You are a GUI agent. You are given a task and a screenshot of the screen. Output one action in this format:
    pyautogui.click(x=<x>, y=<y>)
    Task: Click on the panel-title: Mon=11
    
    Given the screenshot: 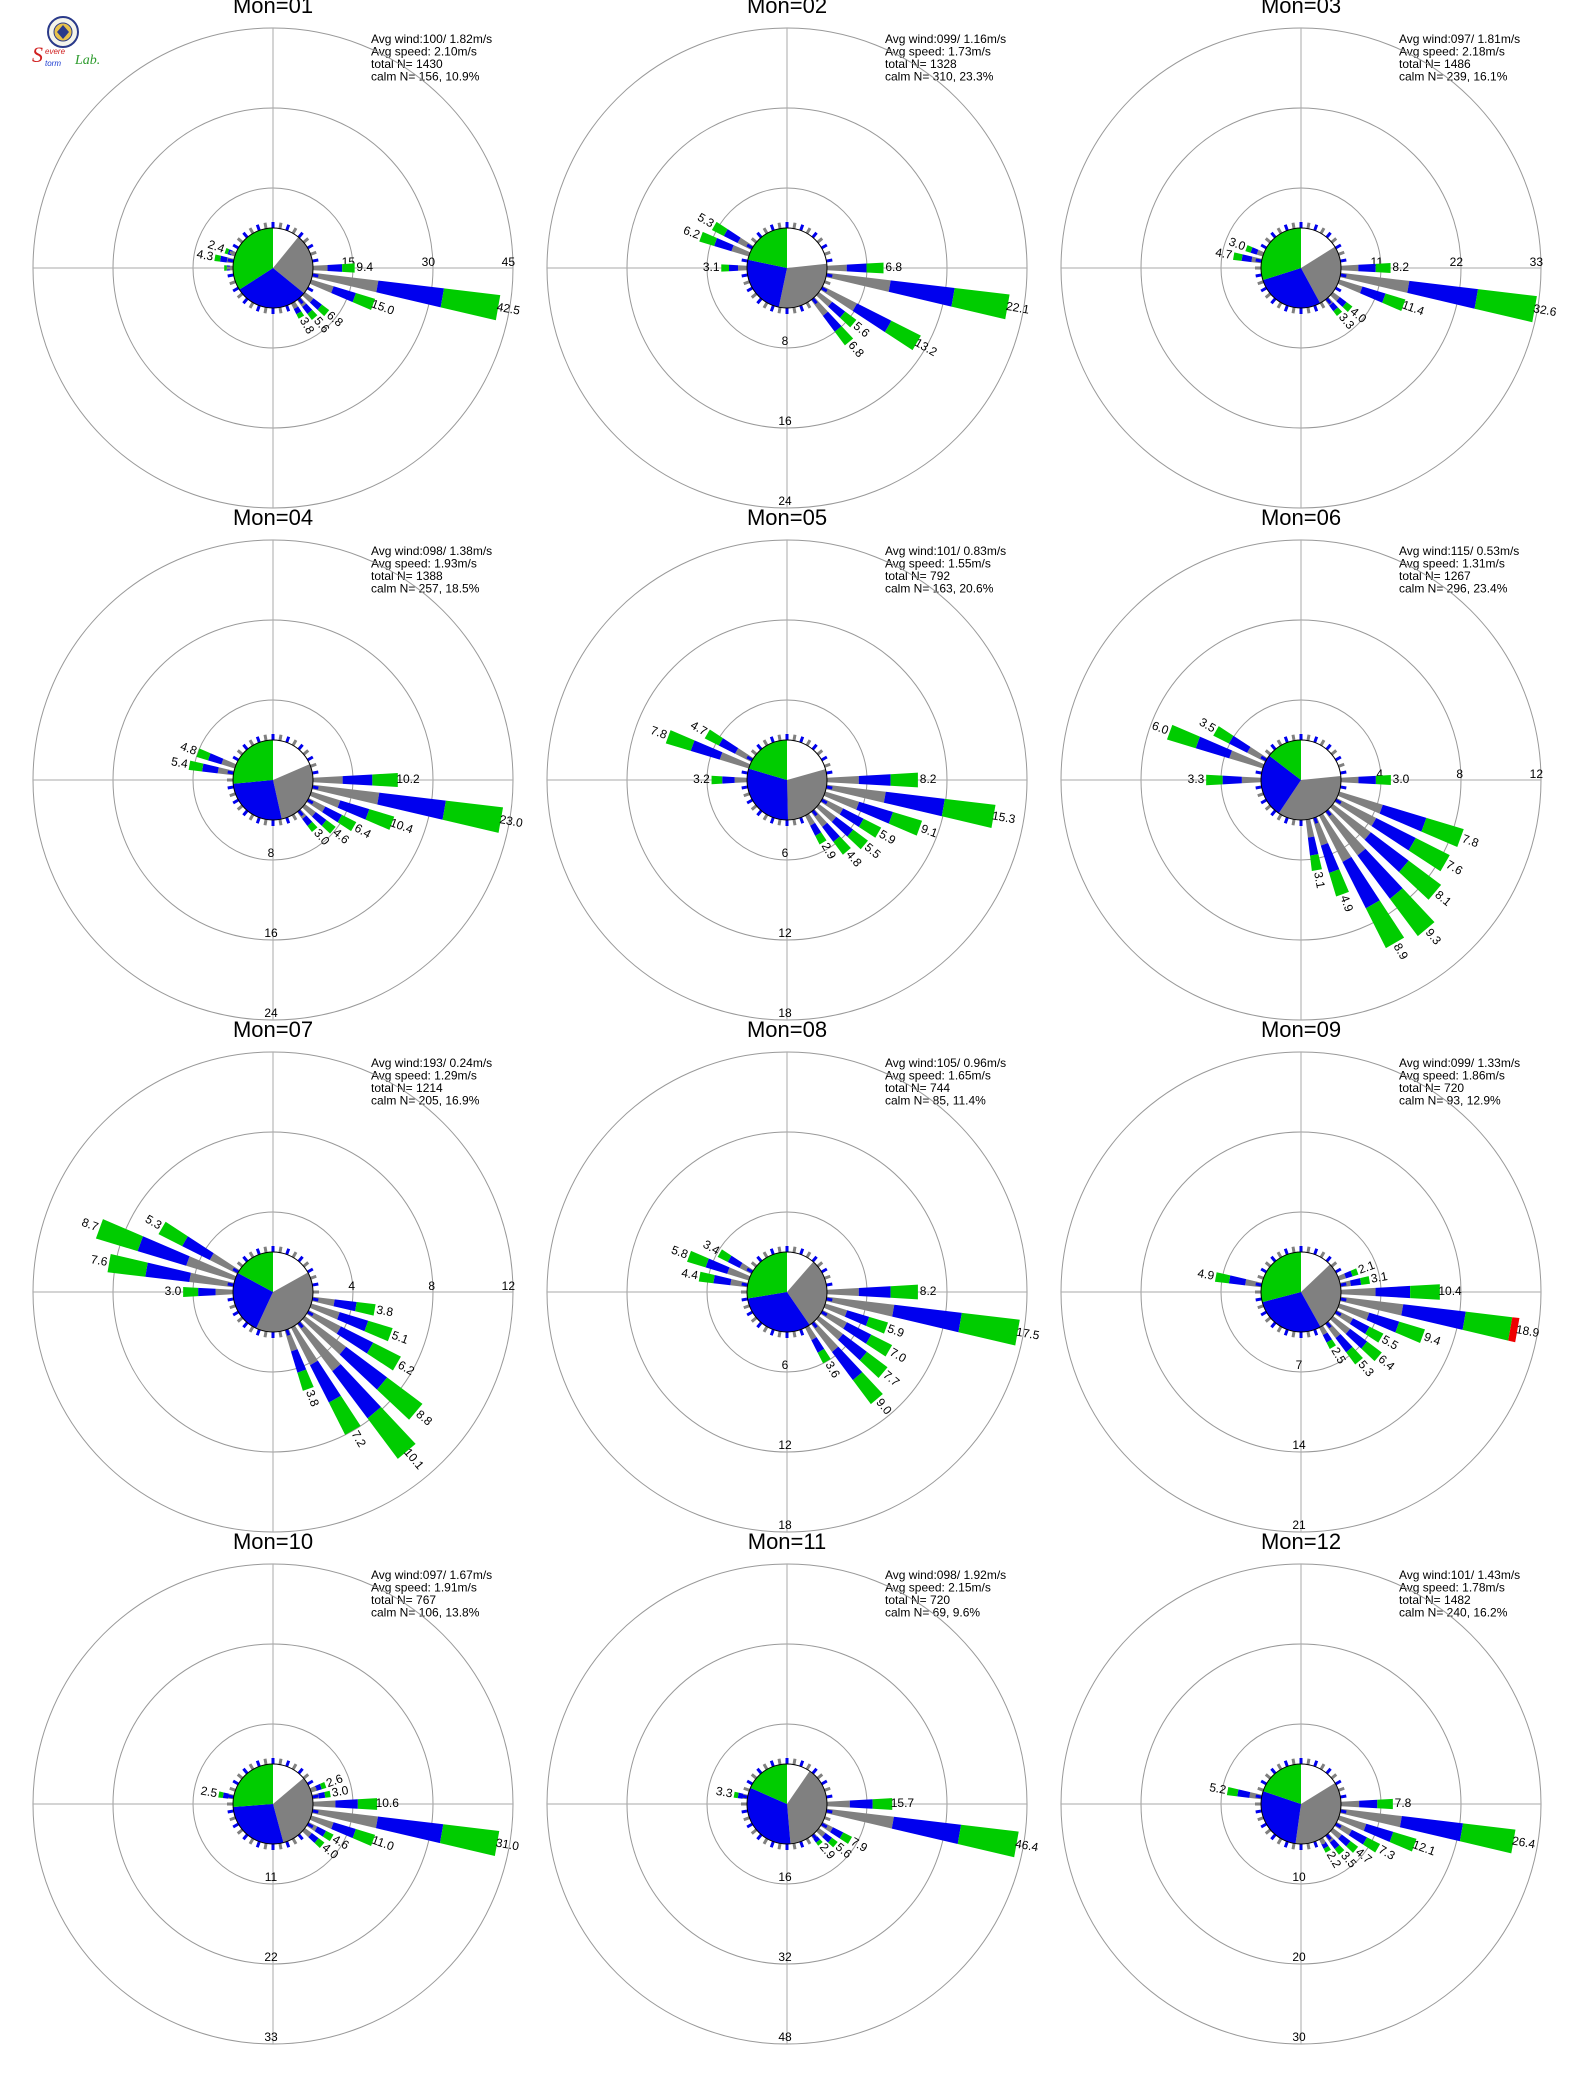 What is the action you would take?
    pyautogui.click(x=787, y=1541)
    